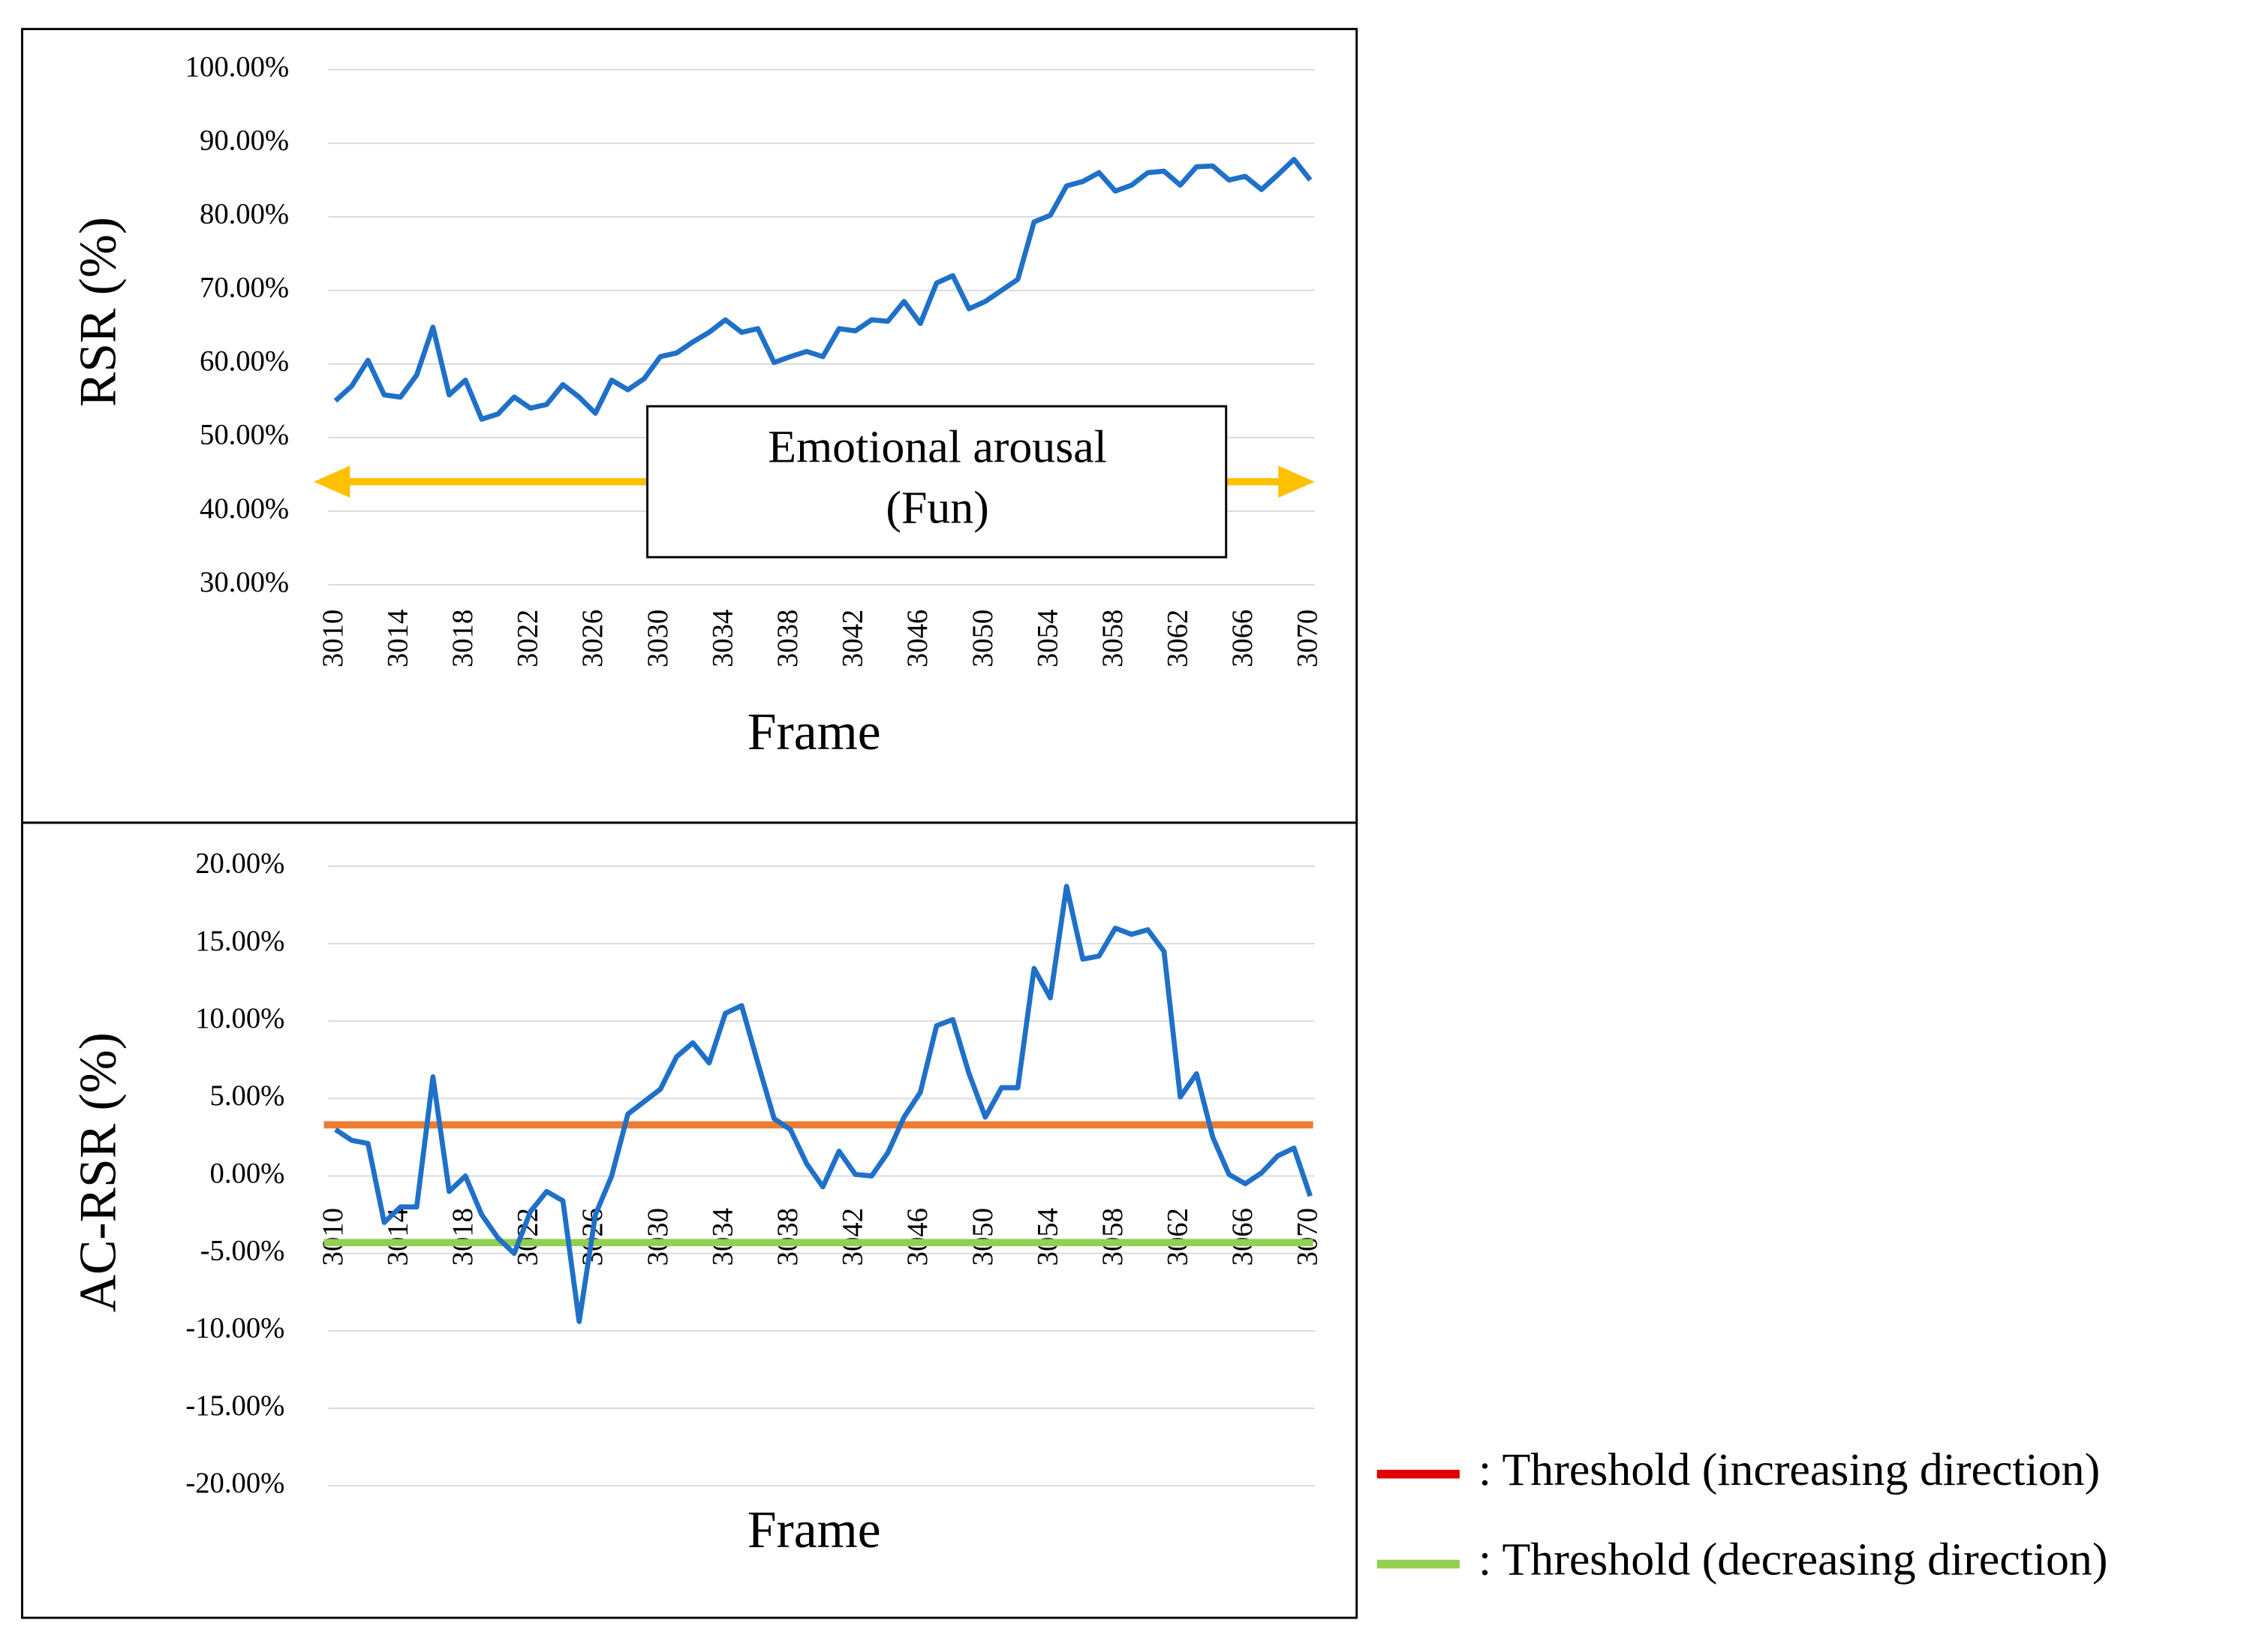  Describe the element at coordinates (1789, 1470) in the screenshot. I see `legend-label: : Threshold (increasing direction)` at that location.